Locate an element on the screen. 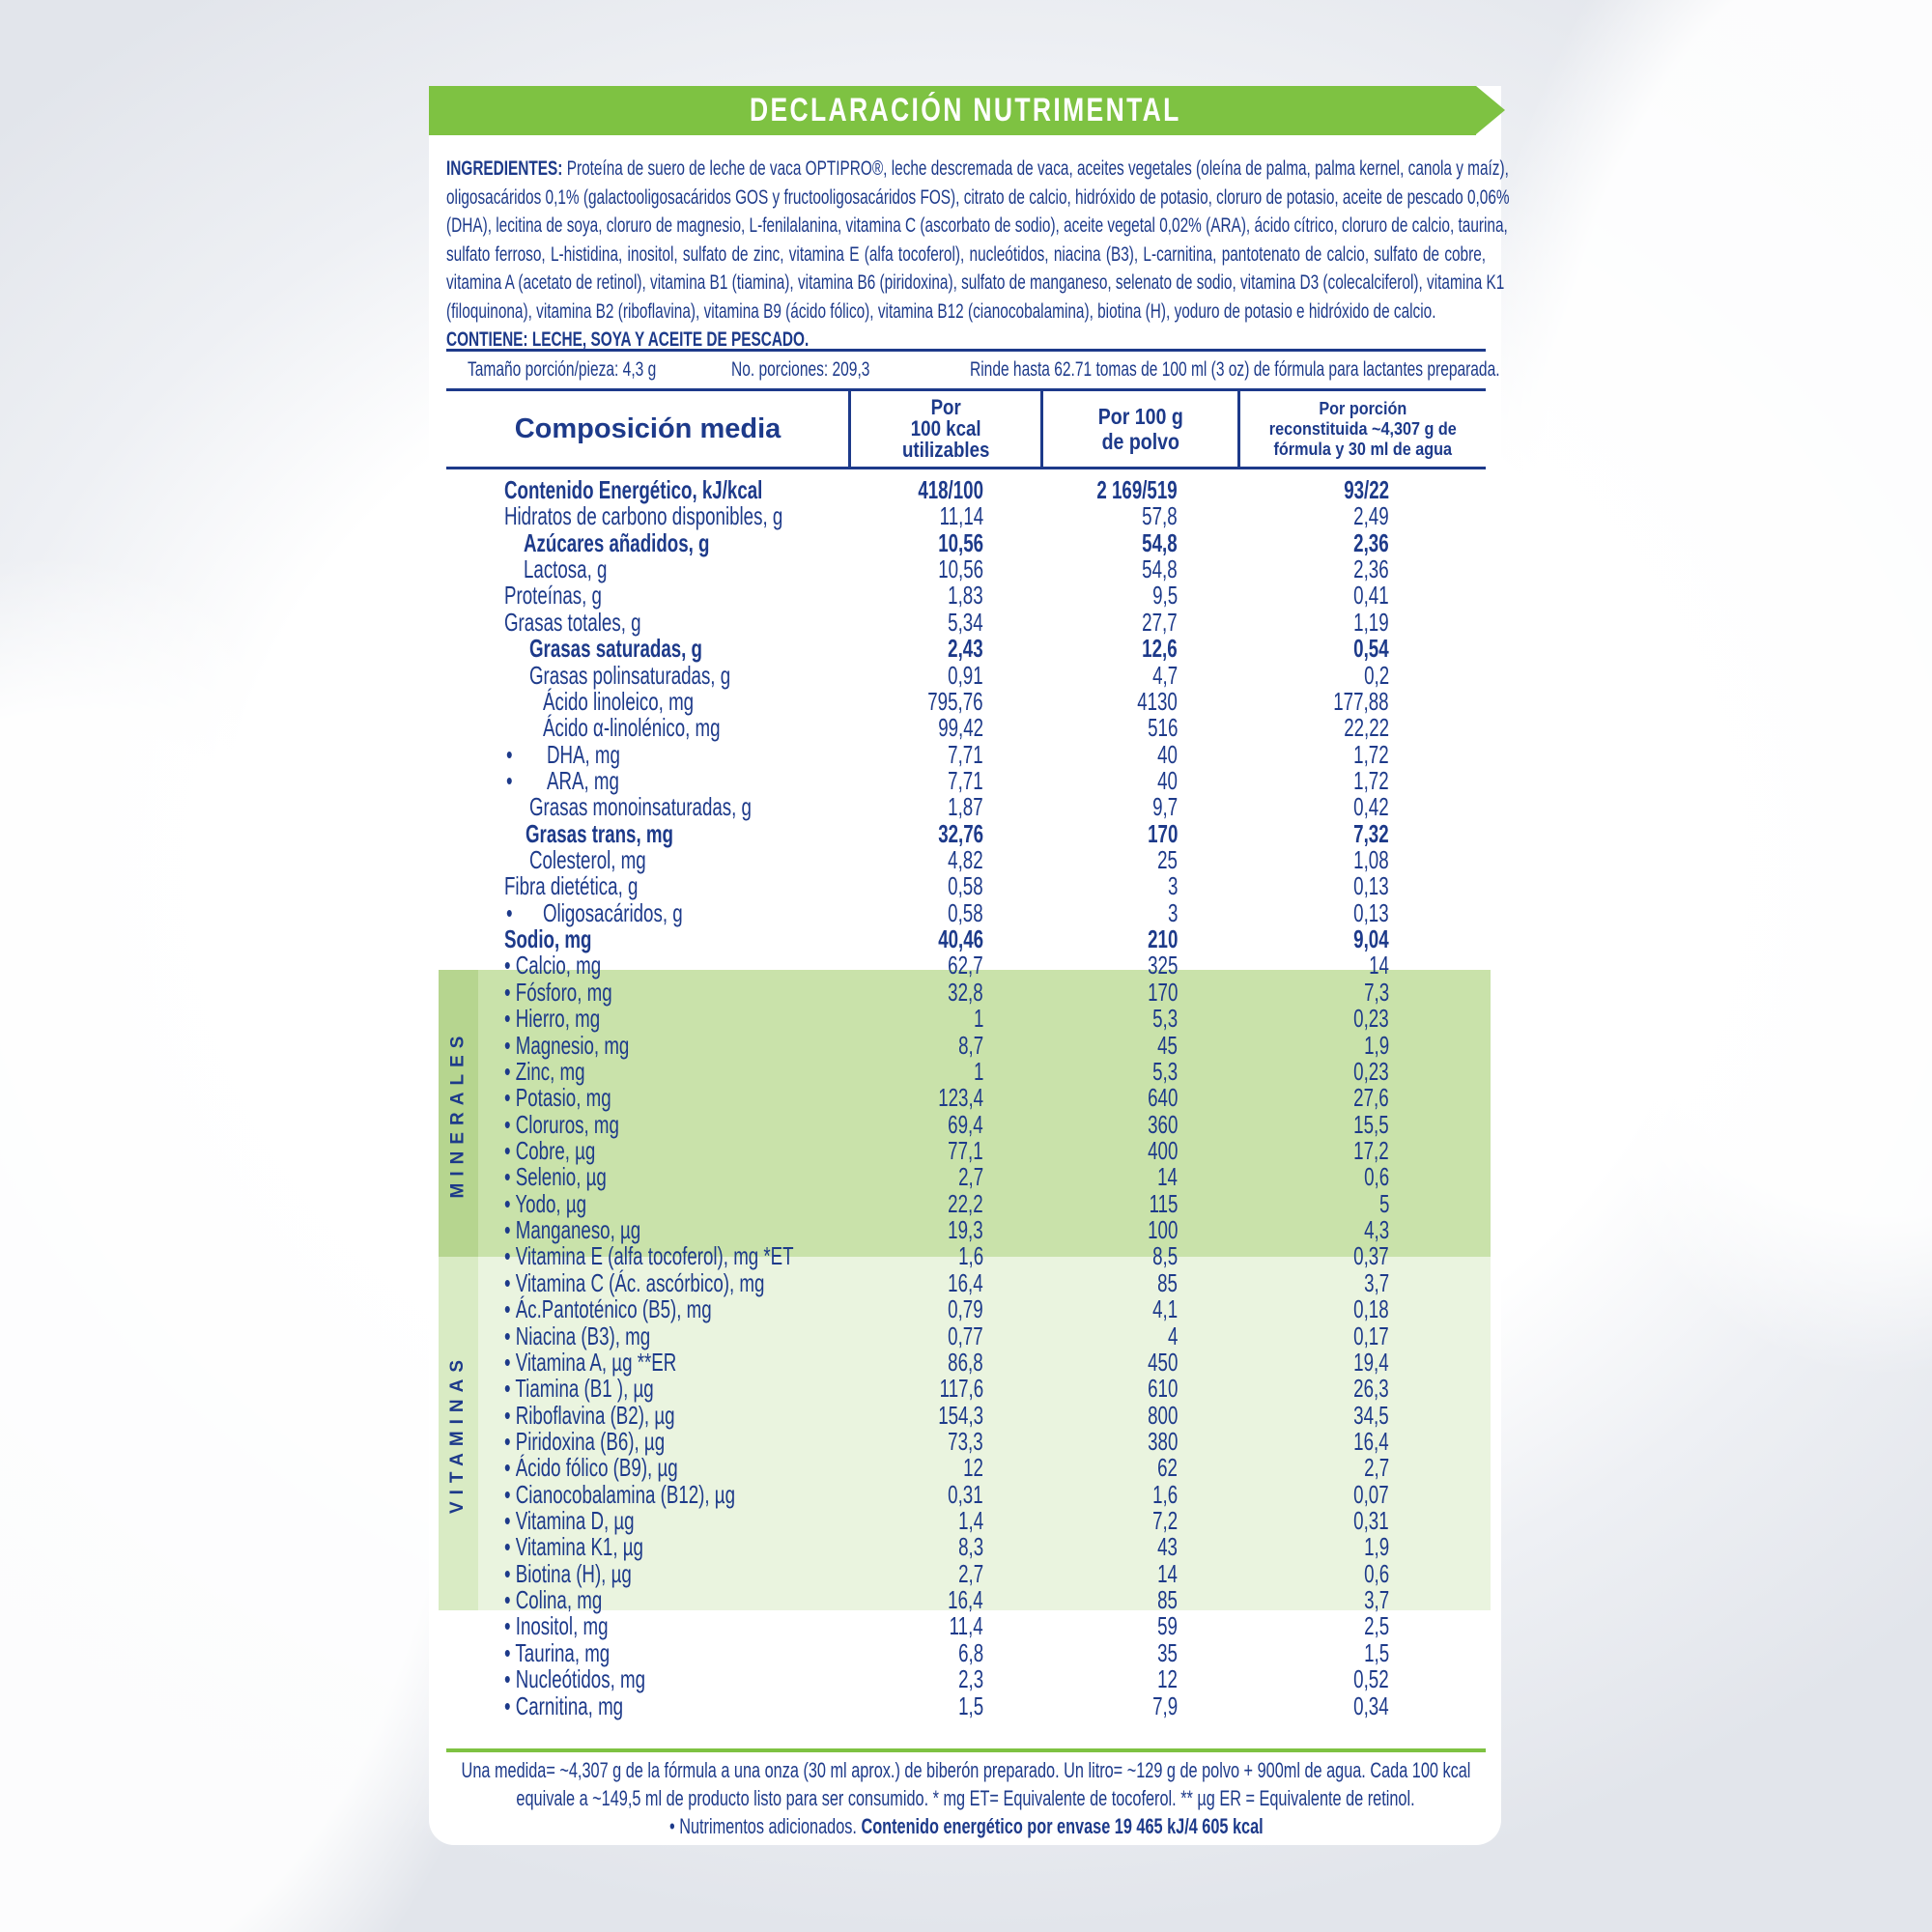 Image resolution: width=1932 pixels, height=1932 pixels. value-per-100kcal: 2,3 is located at coordinates (970, 1679).